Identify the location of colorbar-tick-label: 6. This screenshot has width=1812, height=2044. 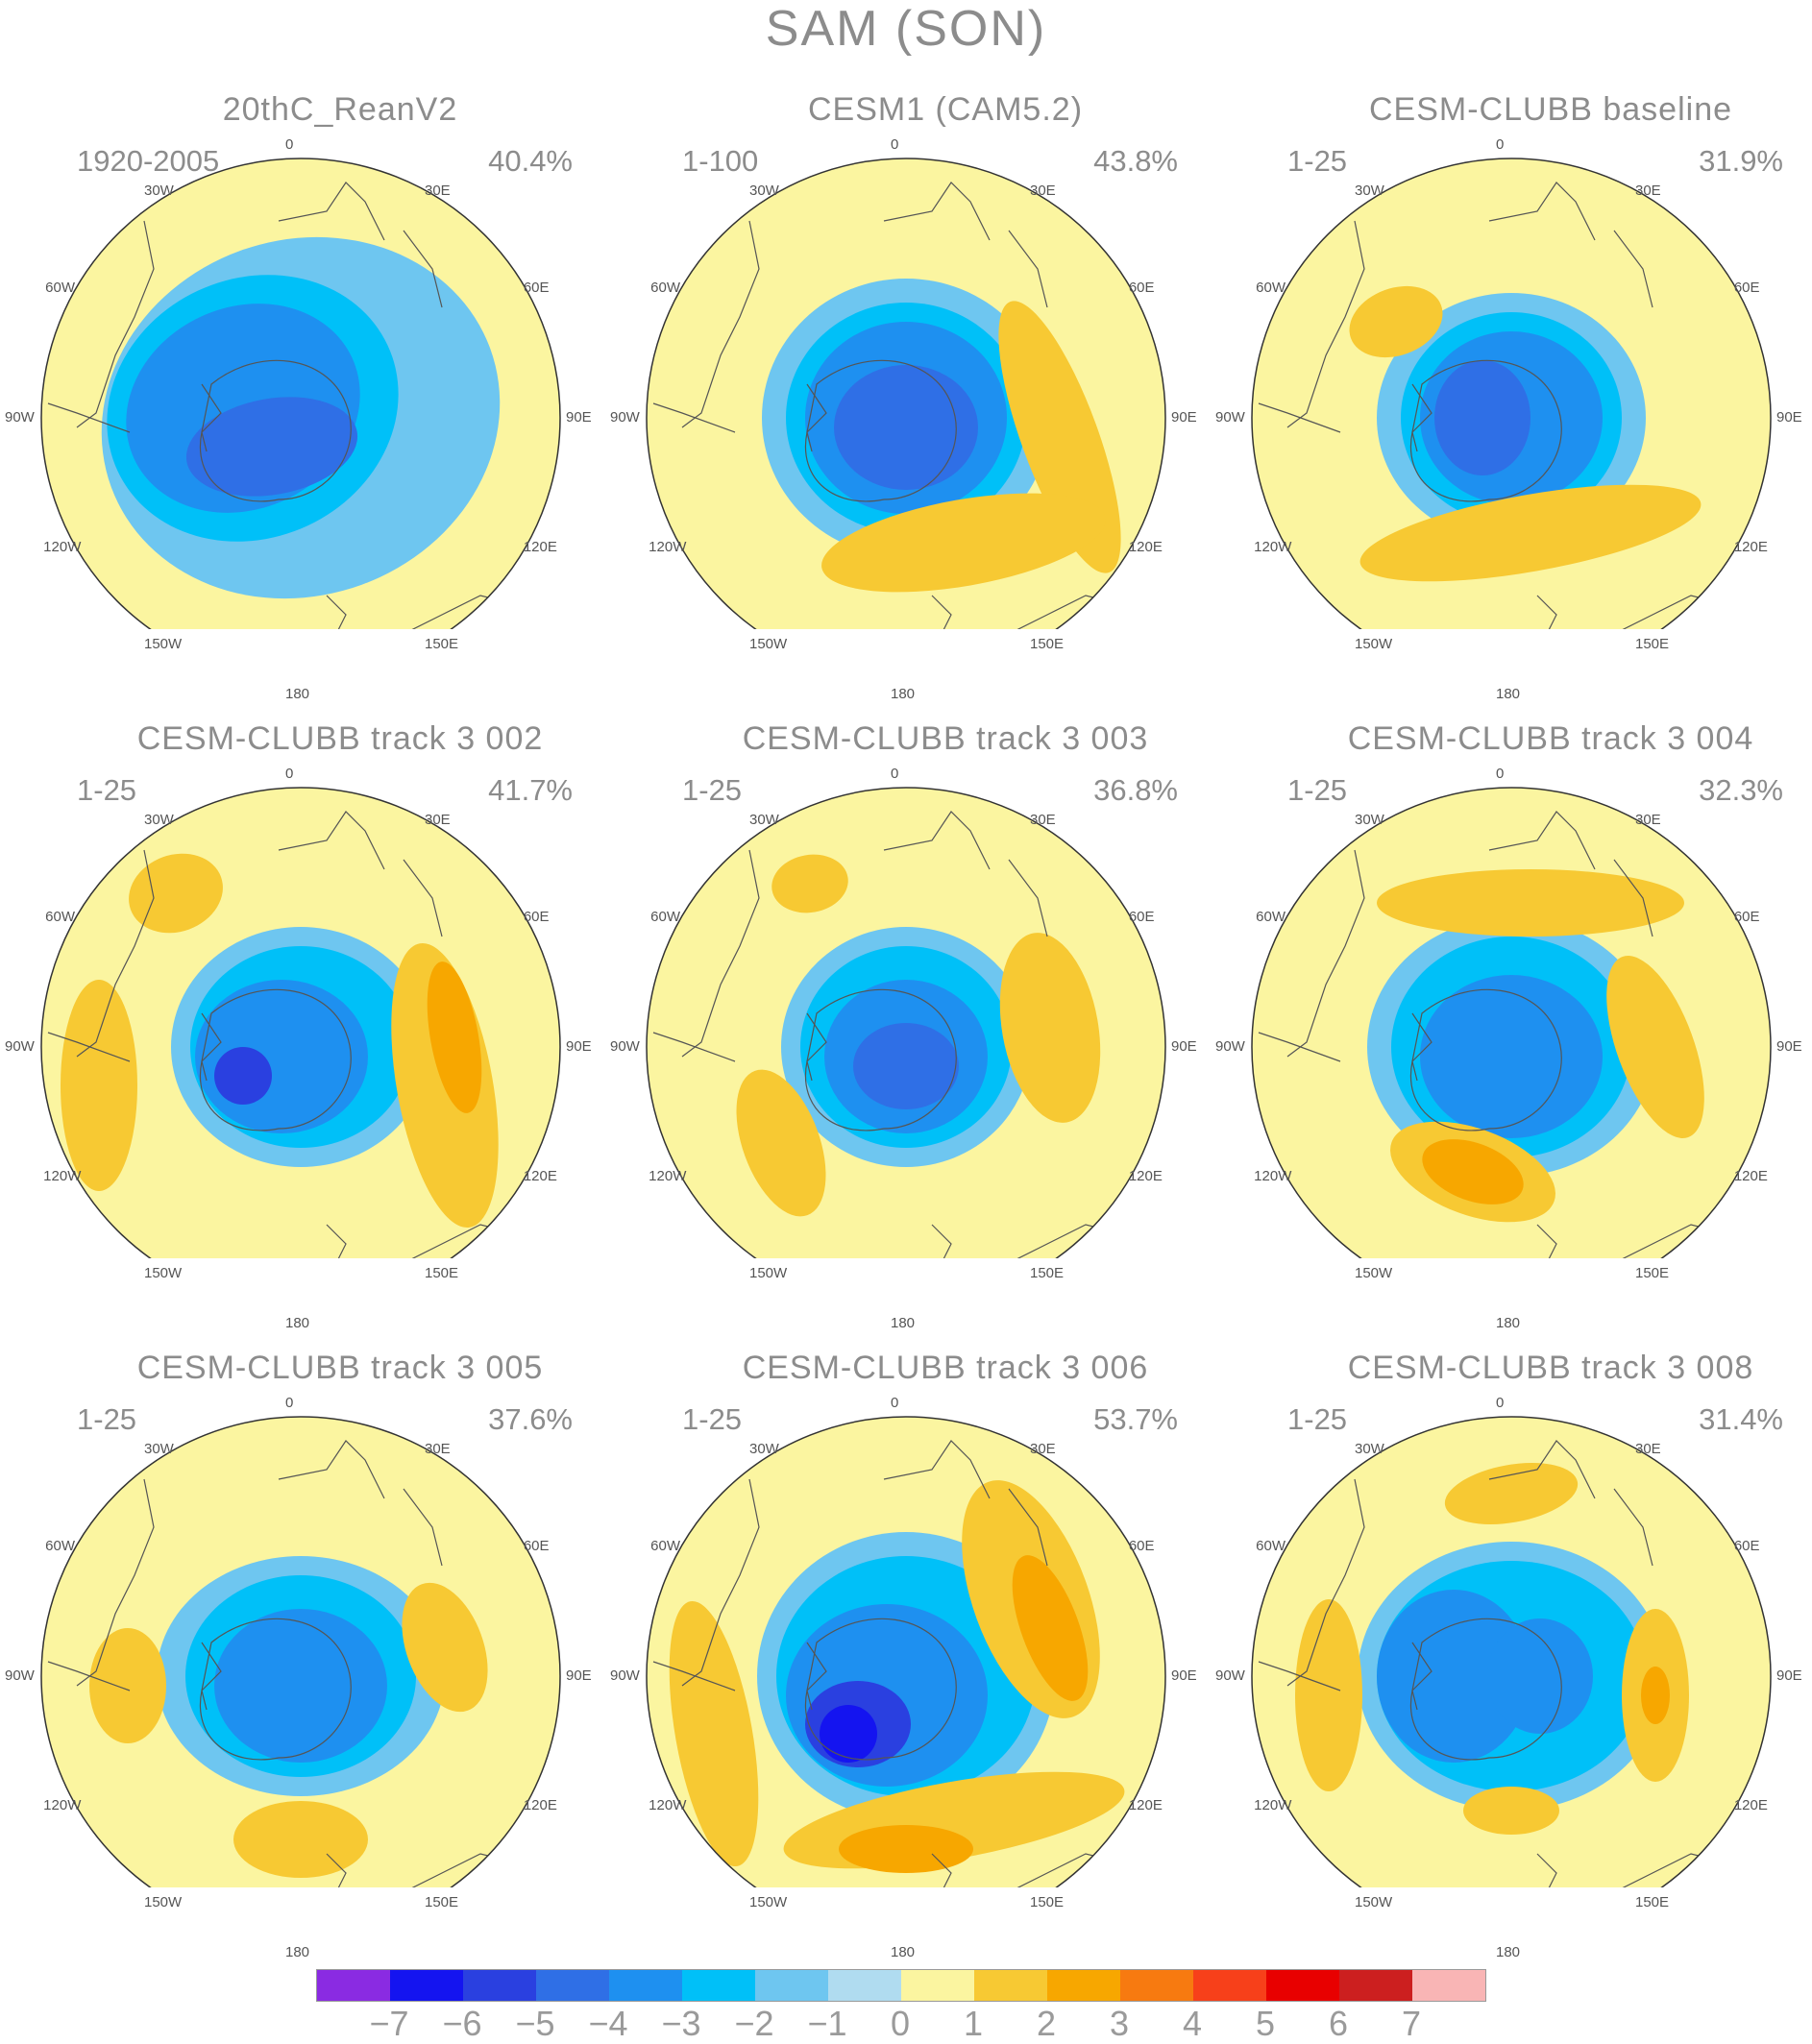
(1338, 2023).